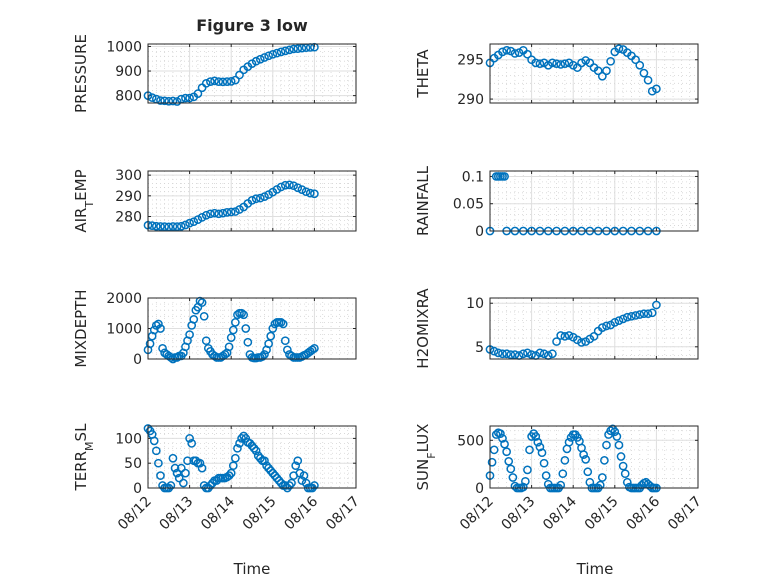 This screenshot has width=778, height=583. Describe the element at coordinates (128, 218) in the screenshot. I see `y-tick-label: 280` at that location.